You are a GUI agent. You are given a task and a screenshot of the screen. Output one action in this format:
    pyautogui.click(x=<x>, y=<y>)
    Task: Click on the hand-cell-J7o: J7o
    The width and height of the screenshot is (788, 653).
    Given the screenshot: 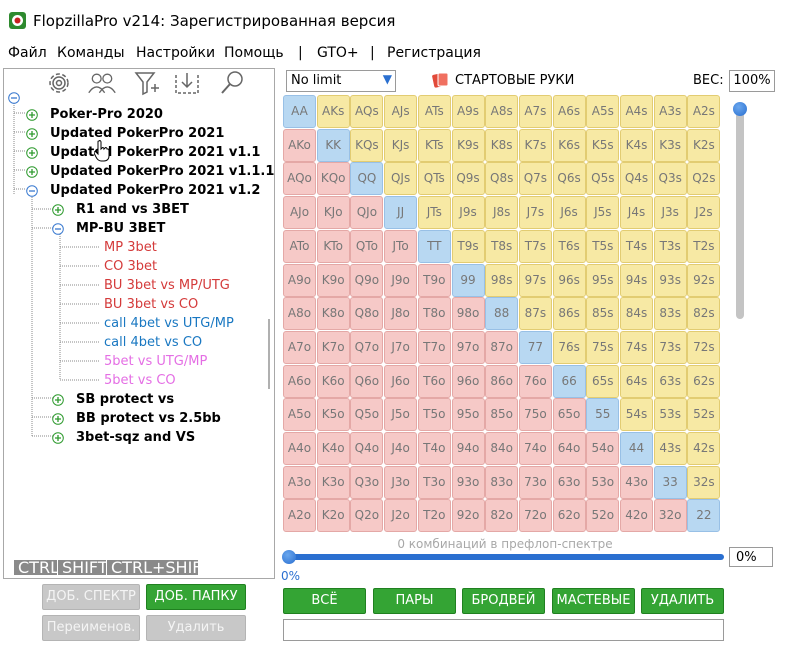 What is the action you would take?
    pyautogui.click(x=401, y=347)
    